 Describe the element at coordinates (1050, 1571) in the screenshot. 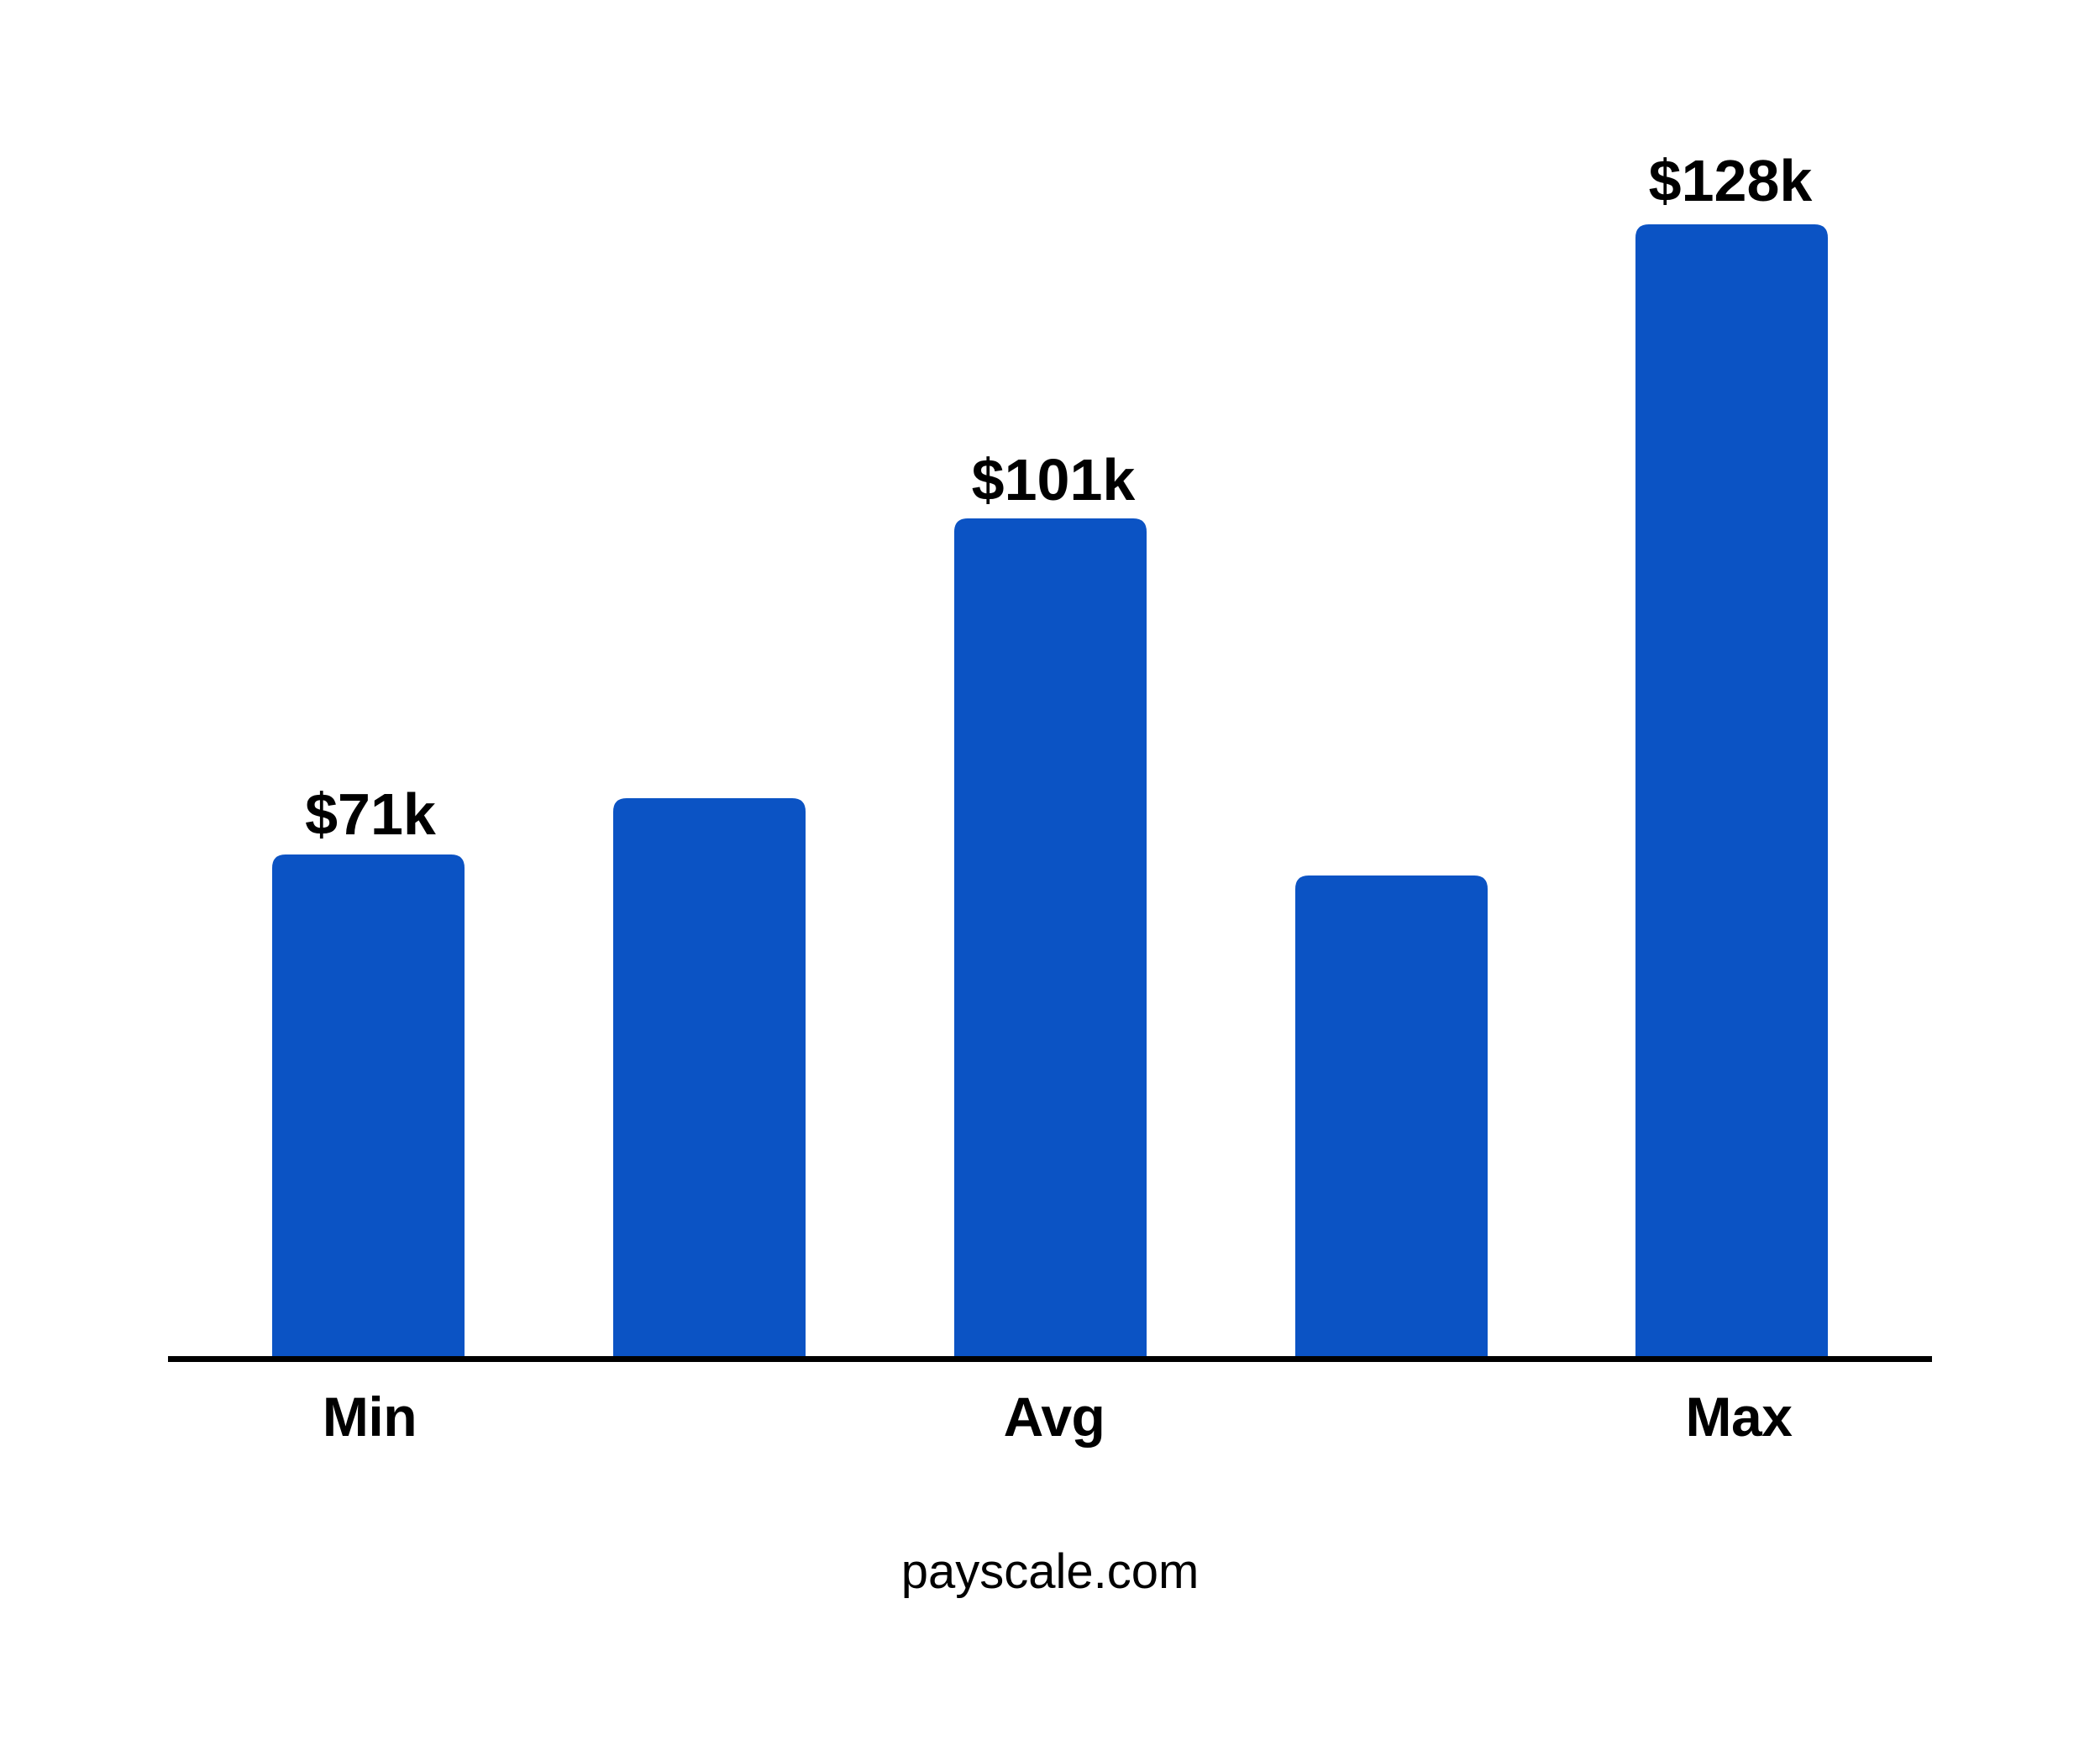

I see `svg-text: payscale.com` at that location.